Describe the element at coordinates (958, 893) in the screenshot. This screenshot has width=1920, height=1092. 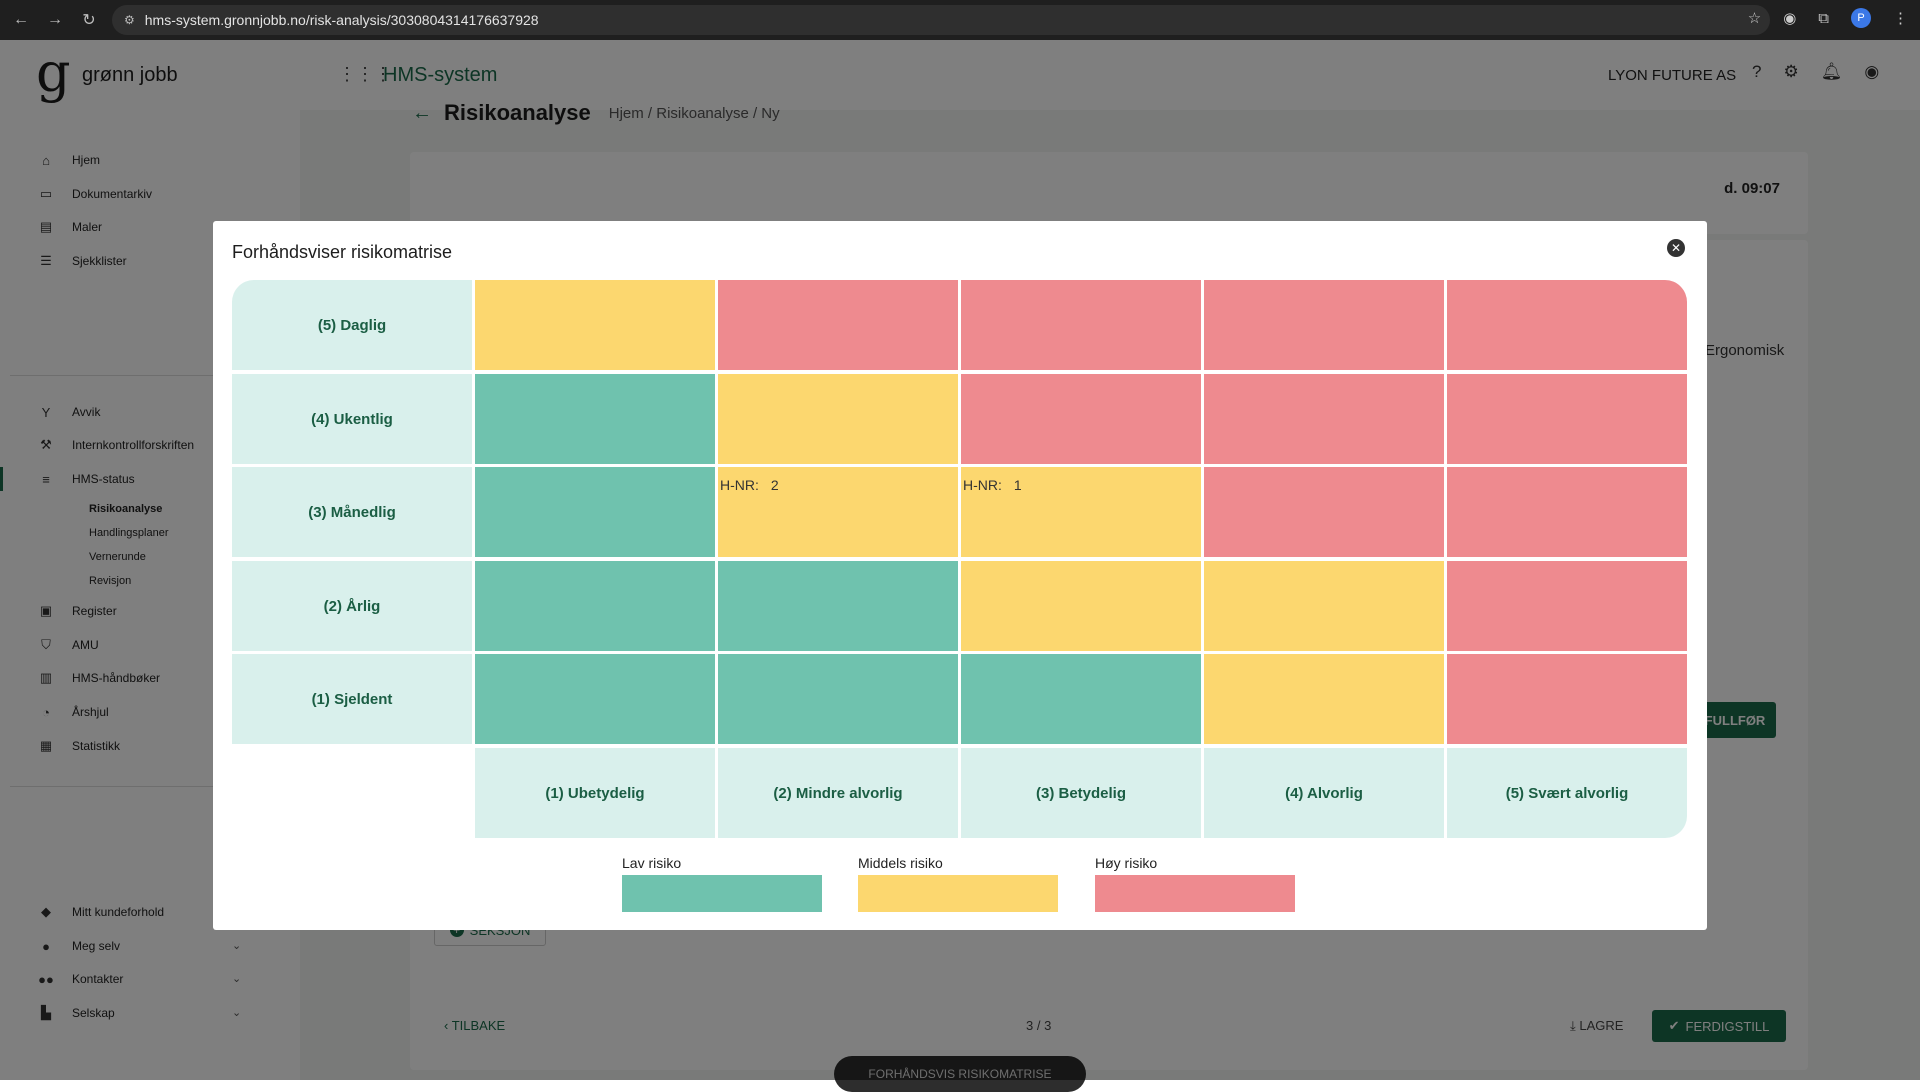
I see `legend-swatch-mid` at that location.